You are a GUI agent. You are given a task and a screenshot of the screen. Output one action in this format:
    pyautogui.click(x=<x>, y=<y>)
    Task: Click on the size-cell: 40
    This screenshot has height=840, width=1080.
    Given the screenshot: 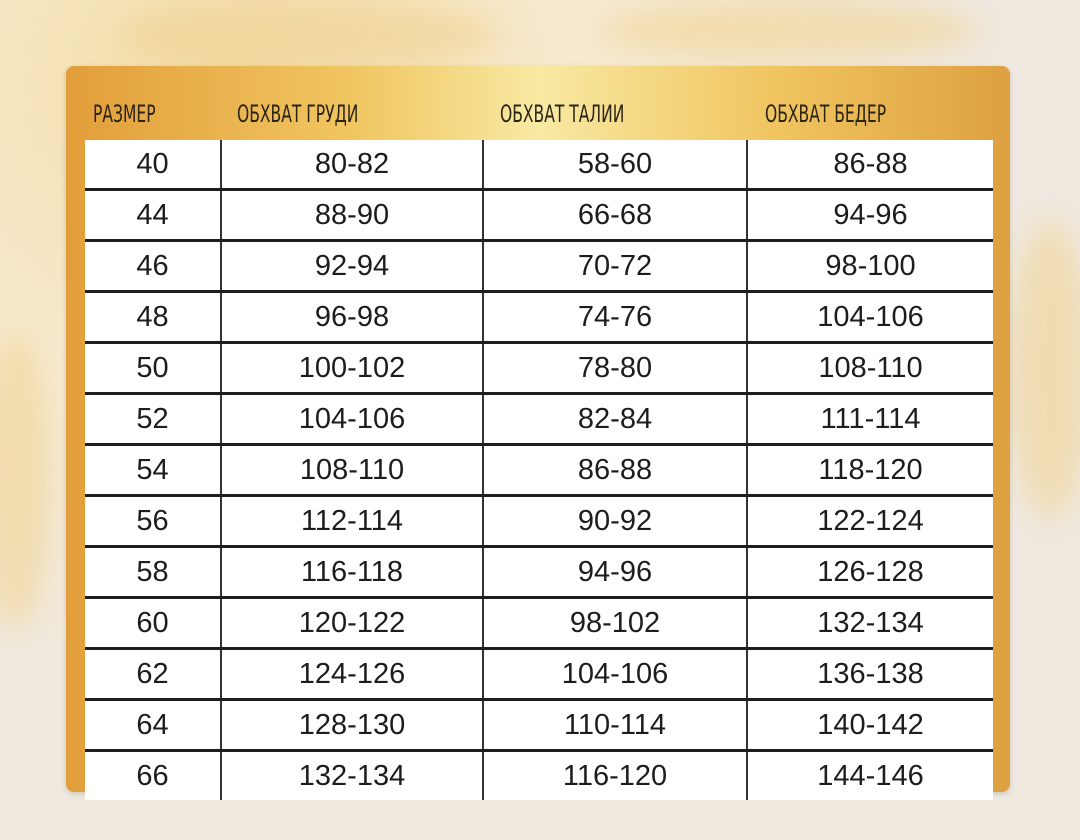 What is the action you would take?
    pyautogui.click(x=152, y=163)
    